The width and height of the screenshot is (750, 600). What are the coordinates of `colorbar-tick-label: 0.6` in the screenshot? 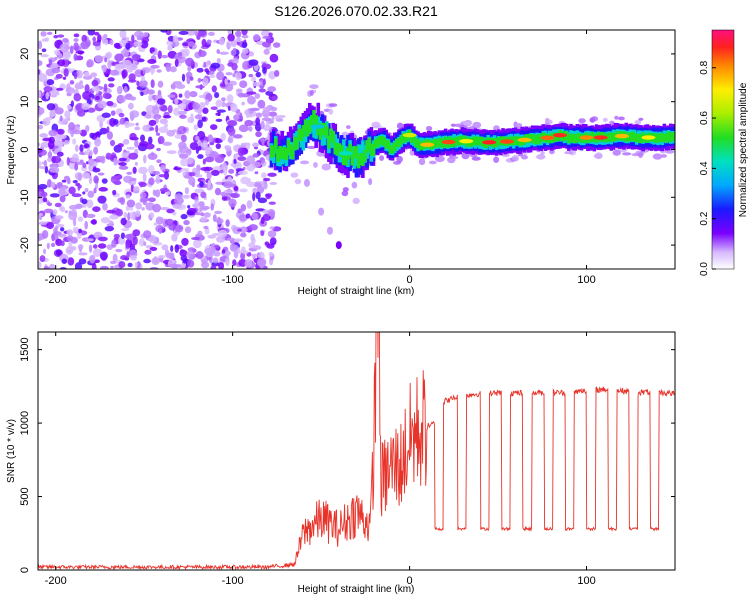 It's located at (704, 118).